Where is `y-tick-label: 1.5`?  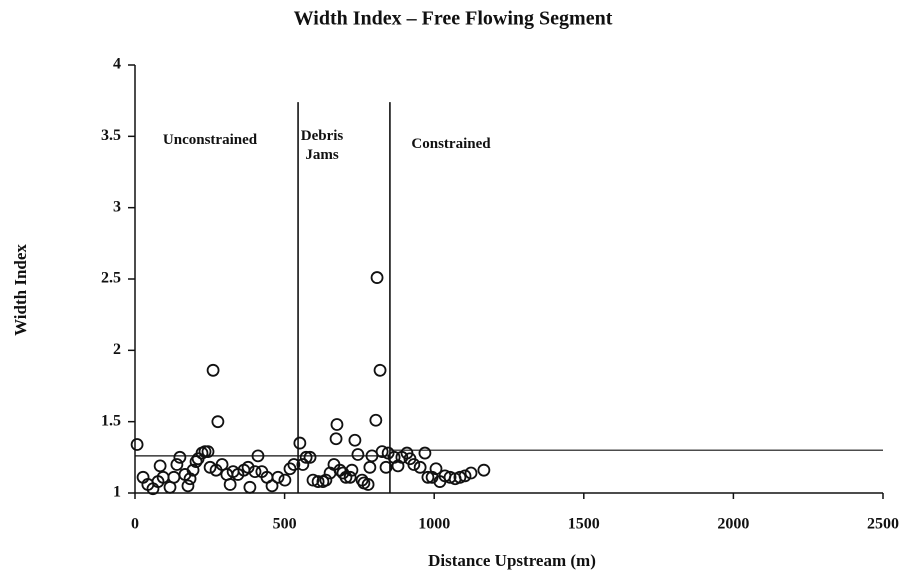 y-tick-label: 1.5 is located at coordinates (111, 420).